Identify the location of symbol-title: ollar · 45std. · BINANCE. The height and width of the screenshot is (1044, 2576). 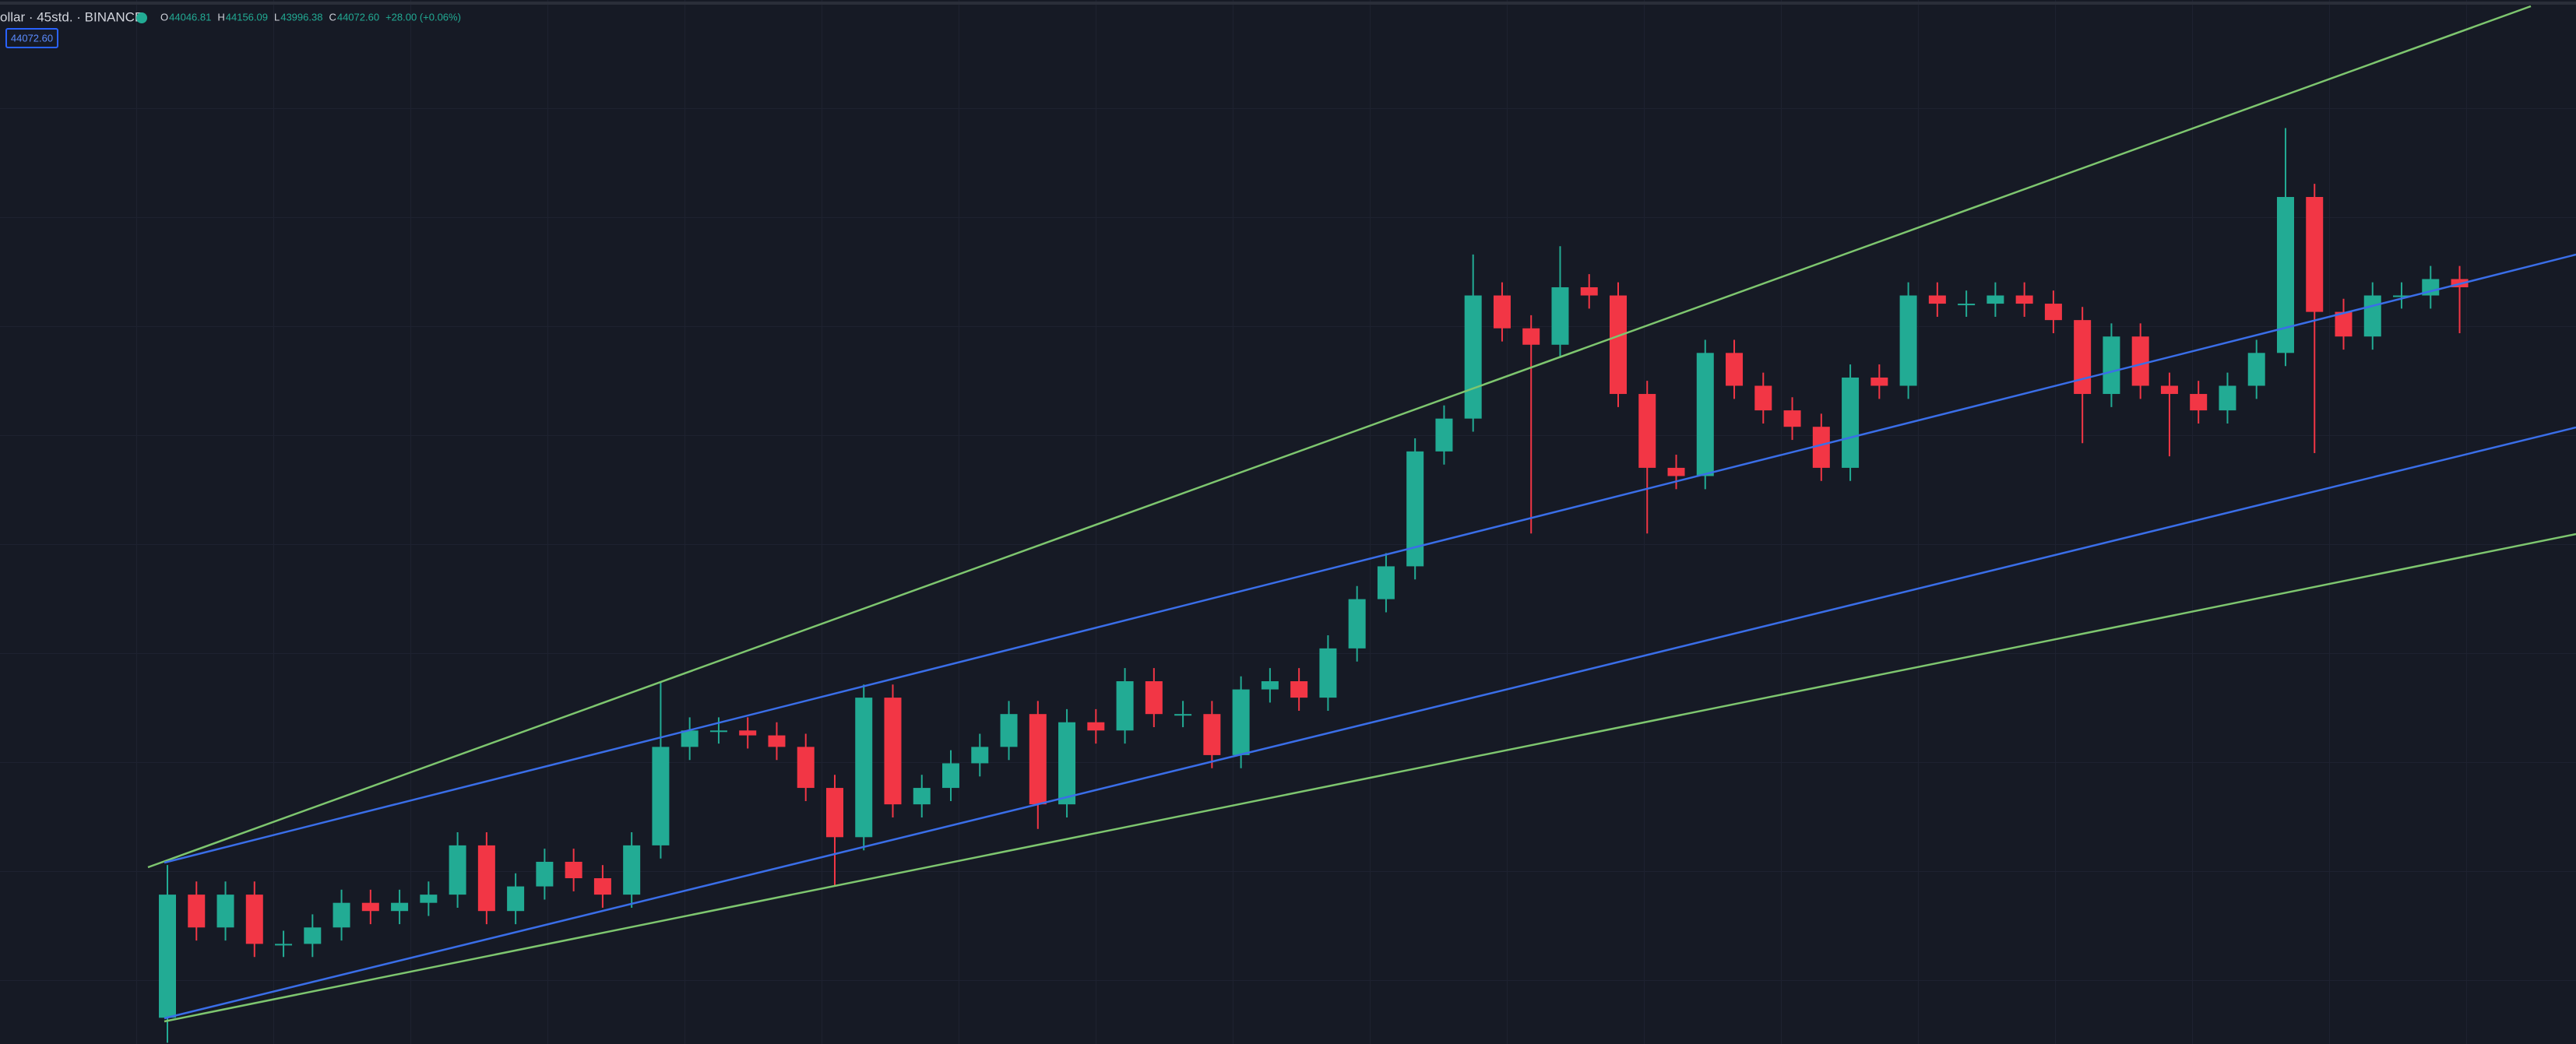
(71, 16).